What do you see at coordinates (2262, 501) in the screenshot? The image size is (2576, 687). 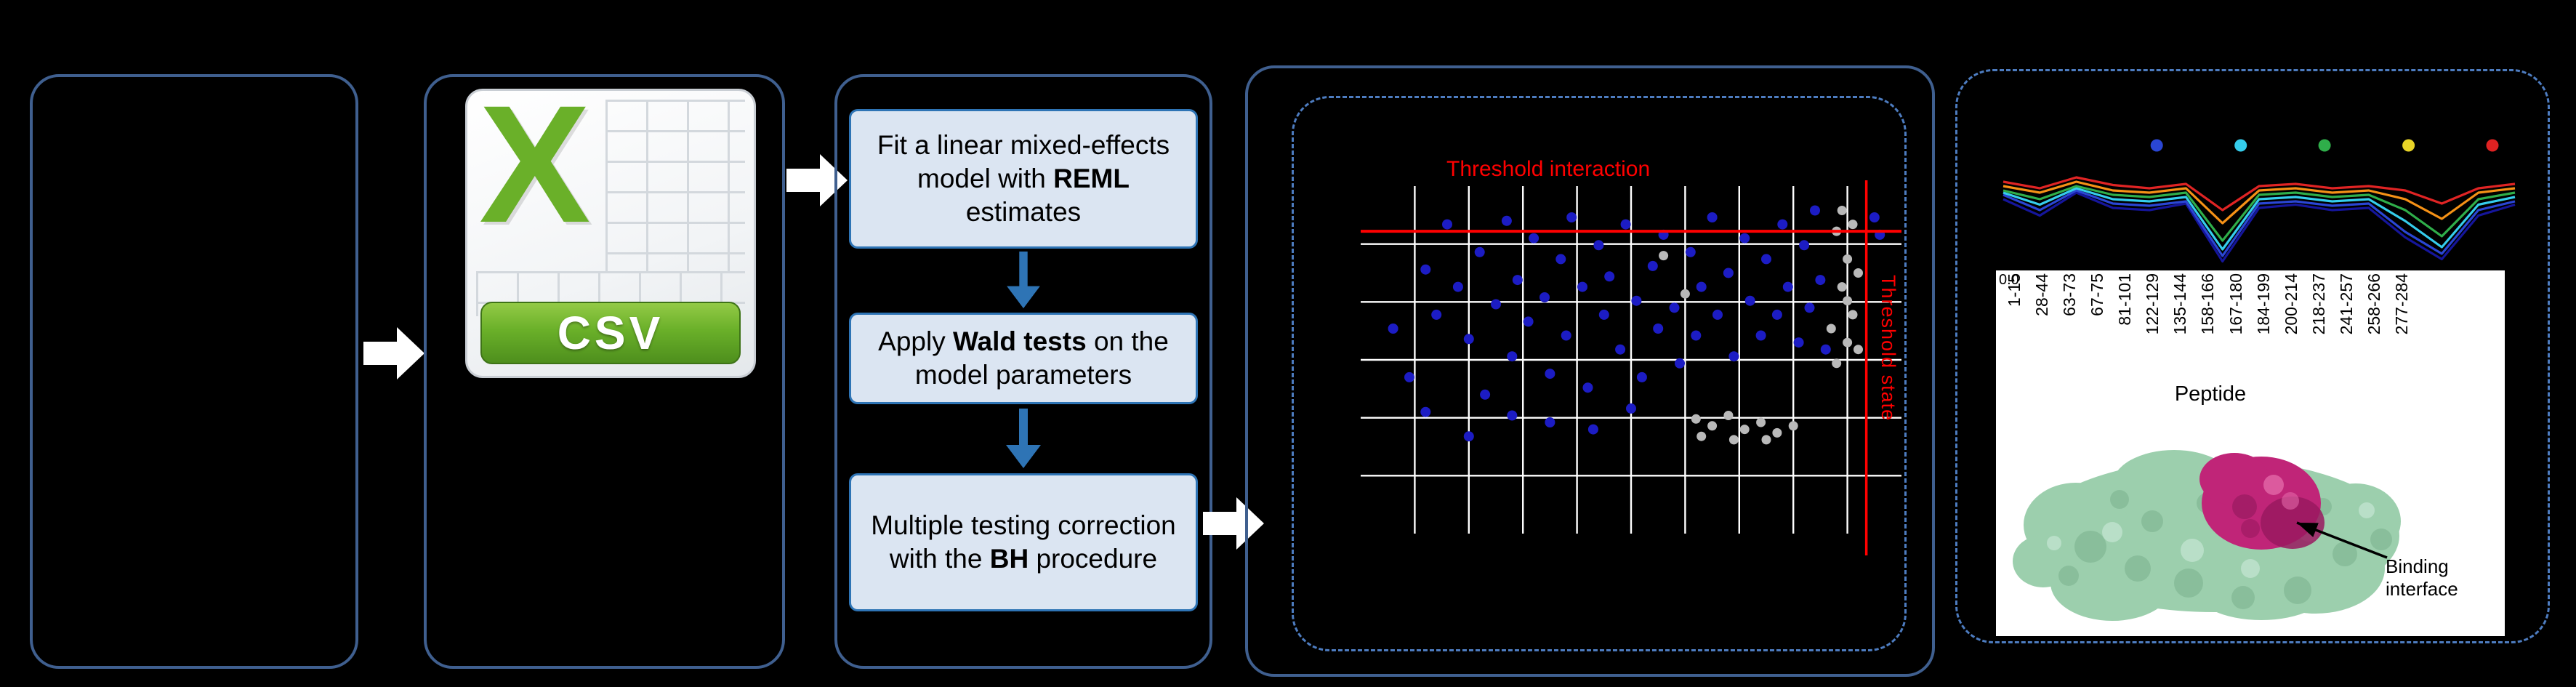 I see `binding-site-region` at bounding box center [2262, 501].